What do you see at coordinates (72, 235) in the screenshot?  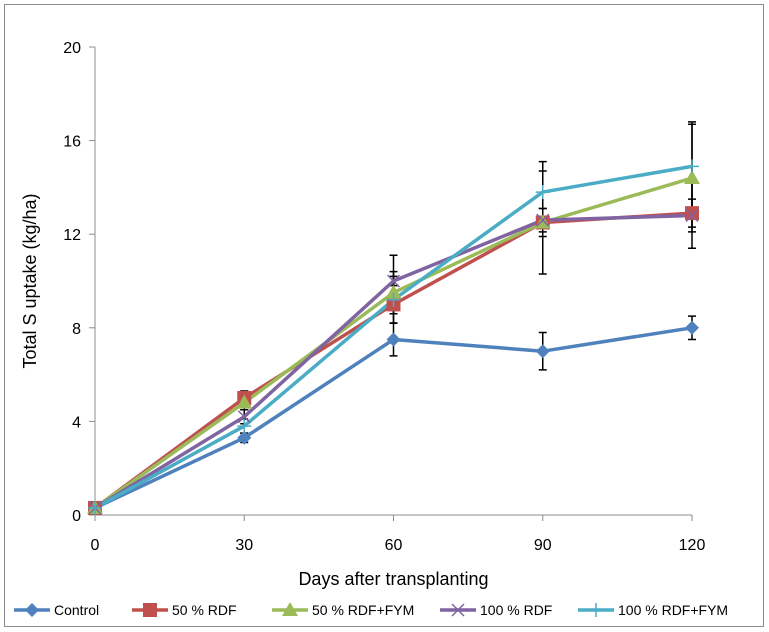 I see `y-tick-label: 12` at bounding box center [72, 235].